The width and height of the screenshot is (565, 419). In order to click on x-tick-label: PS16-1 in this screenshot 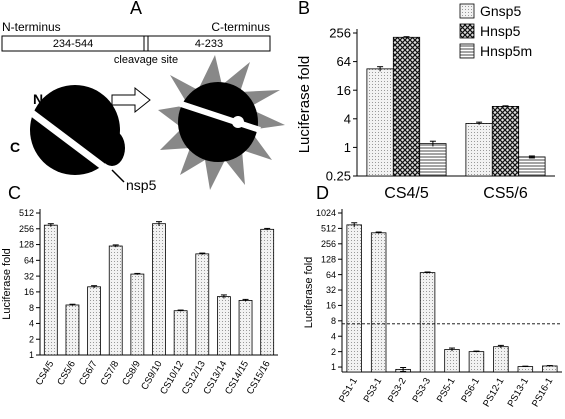, I will do `click(542, 392)`.